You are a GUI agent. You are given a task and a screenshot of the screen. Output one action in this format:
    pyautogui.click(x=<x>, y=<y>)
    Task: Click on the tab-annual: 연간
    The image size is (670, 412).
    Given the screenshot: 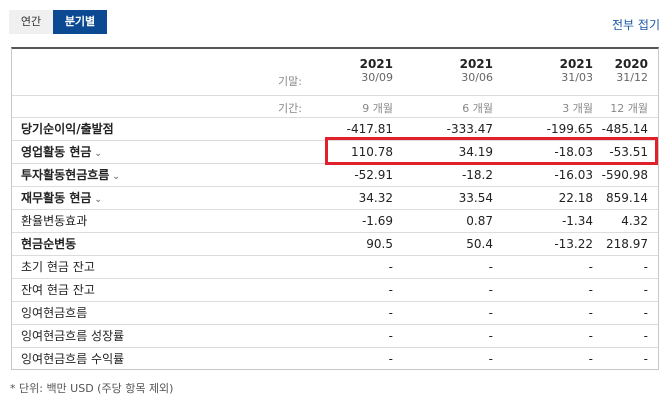 What is the action you would take?
    pyautogui.click(x=31, y=22)
    